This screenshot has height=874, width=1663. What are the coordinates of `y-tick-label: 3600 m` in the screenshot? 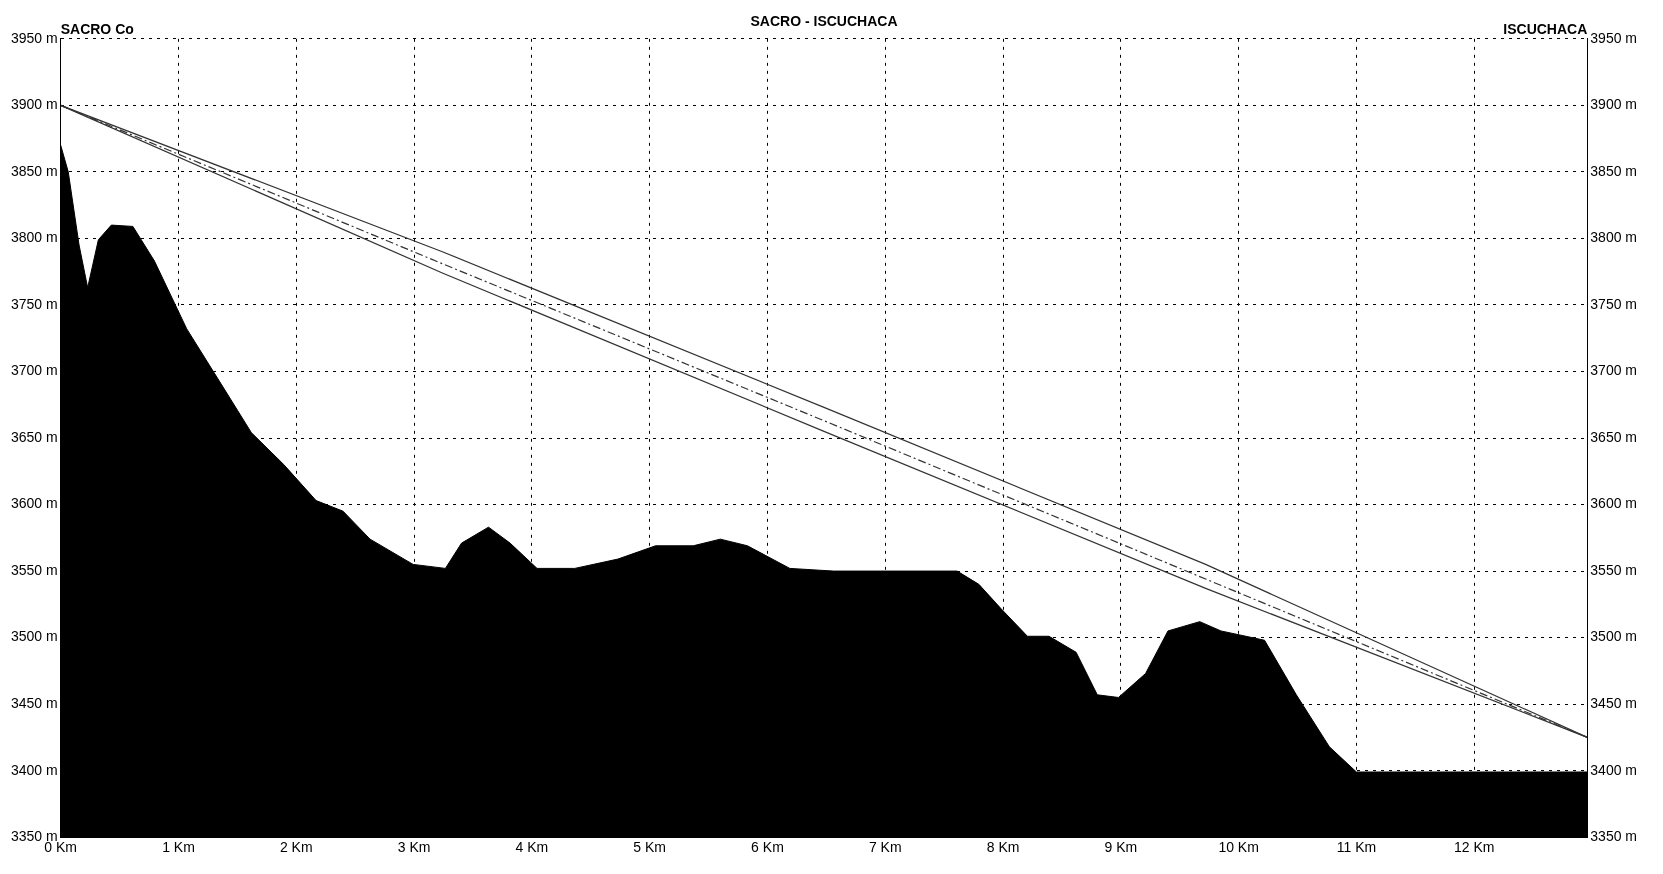 It's located at (34, 503).